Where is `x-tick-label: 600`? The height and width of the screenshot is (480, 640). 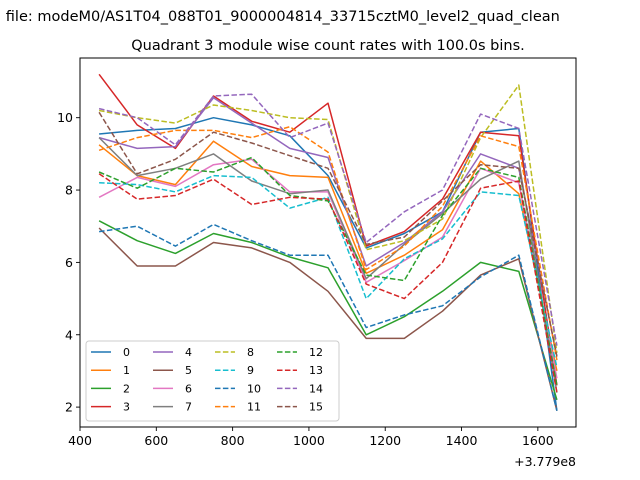 x-tick-label: 600 is located at coordinates (156, 440).